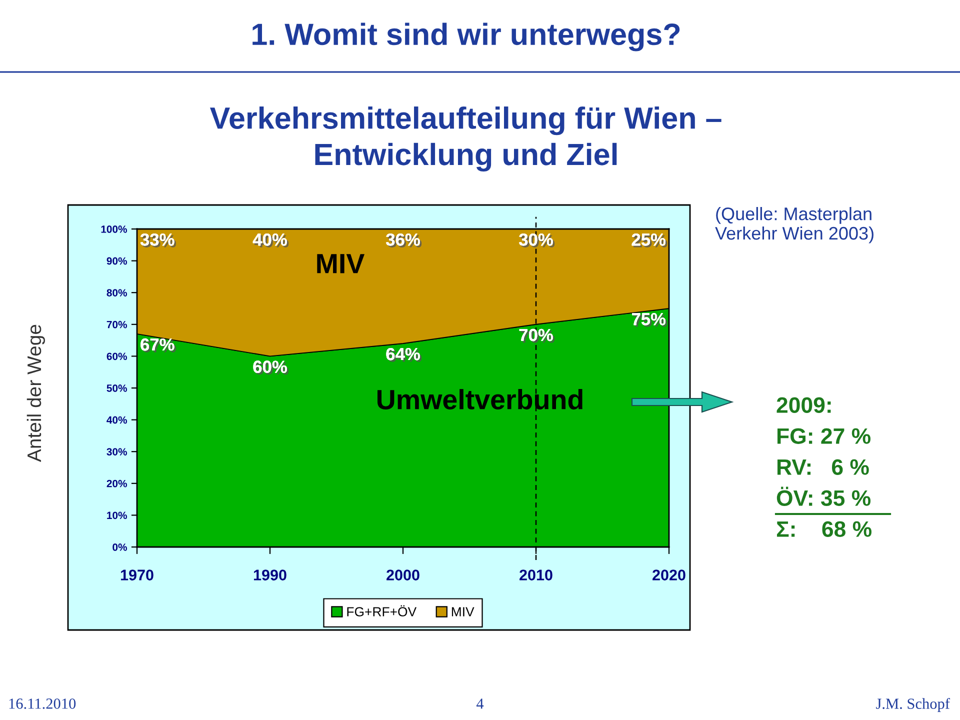  Describe the element at coordinates (270, 575) in the screenshot. I see `x-tick-label: 1990` at that location.